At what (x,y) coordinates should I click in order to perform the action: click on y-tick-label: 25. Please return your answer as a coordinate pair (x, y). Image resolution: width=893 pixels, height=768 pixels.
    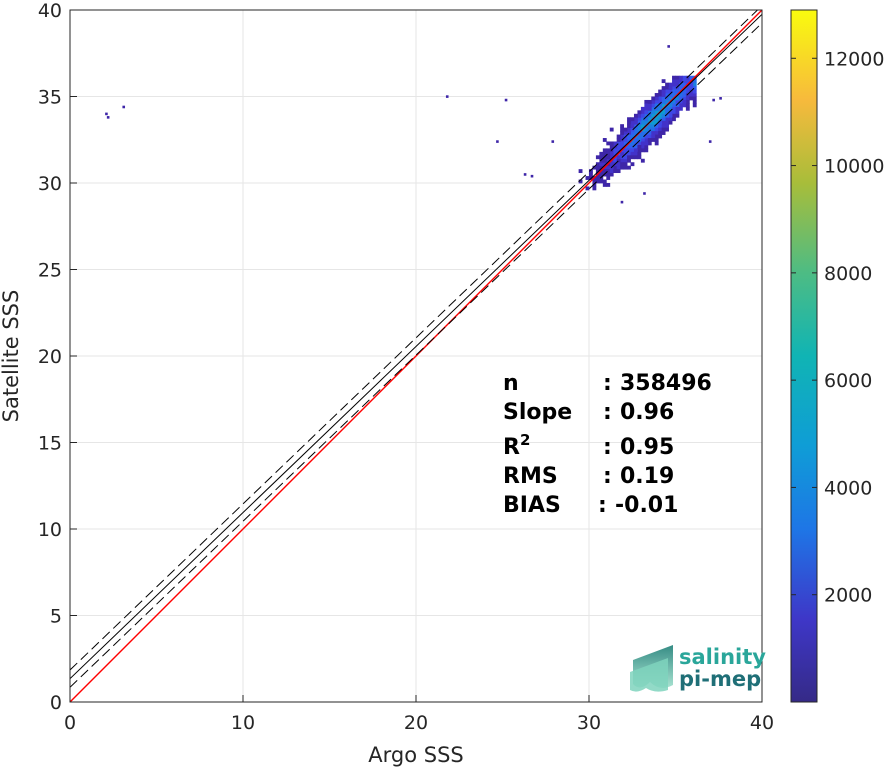
    Looking at the image, I should click on (50, 271).